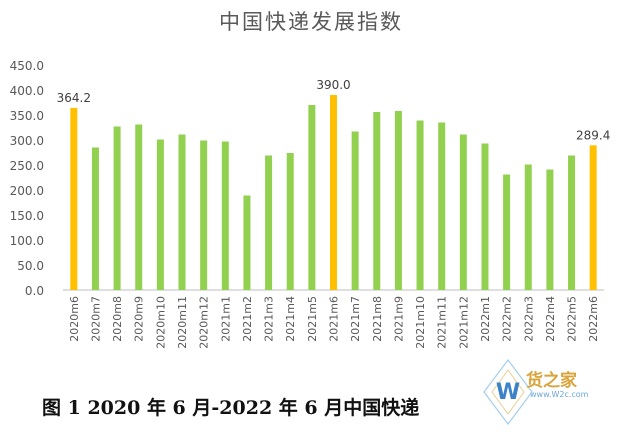 Image resolution: width=622 pixels, height=432 pixels. I want to click on bar-2022m2, so click(507, 232).